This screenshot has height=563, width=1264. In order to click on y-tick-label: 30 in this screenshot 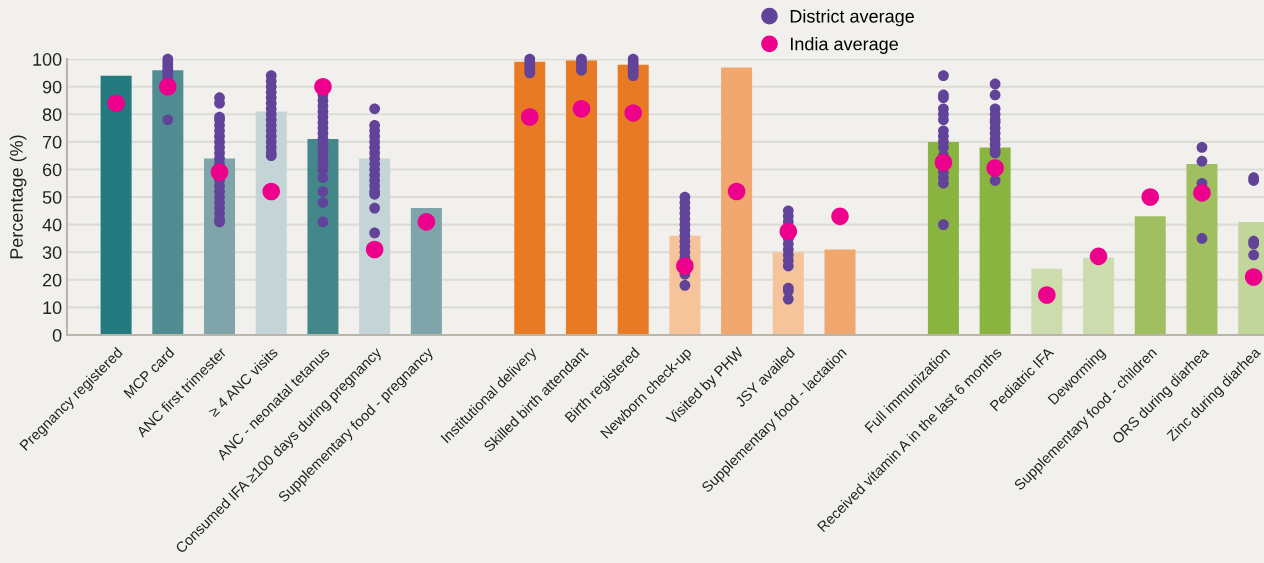, I will do `click(52, 252)`.